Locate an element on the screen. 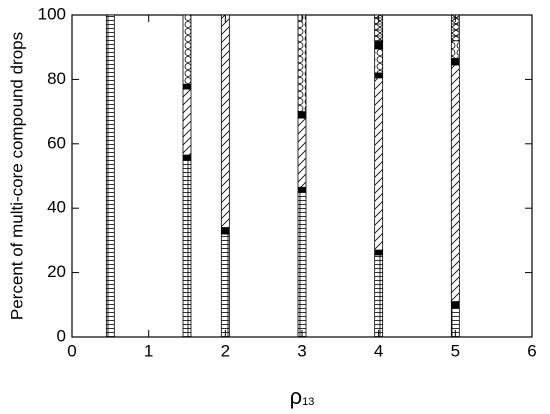 This screenshot has height=414, width=550. x-tick-label: 3 is located at coordinates (301, 350).